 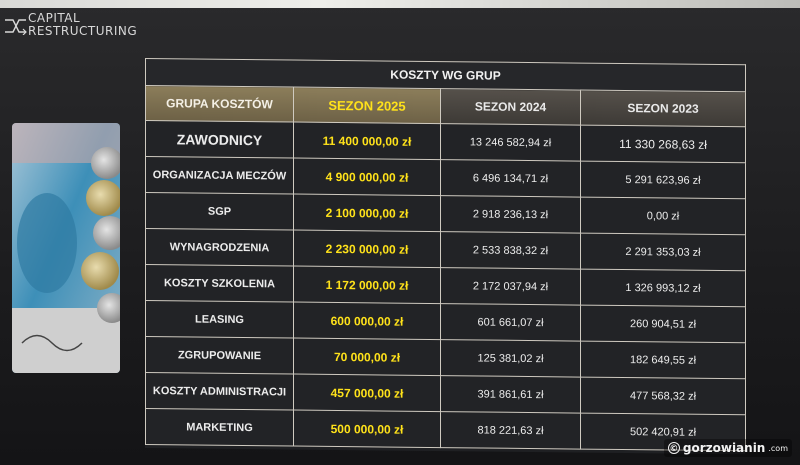 What do you see at coordinates (219, 175) in the screenshot?
I see `cell-group: ORGANIZACJA MECZÓW` at bounding box center [219, 175].